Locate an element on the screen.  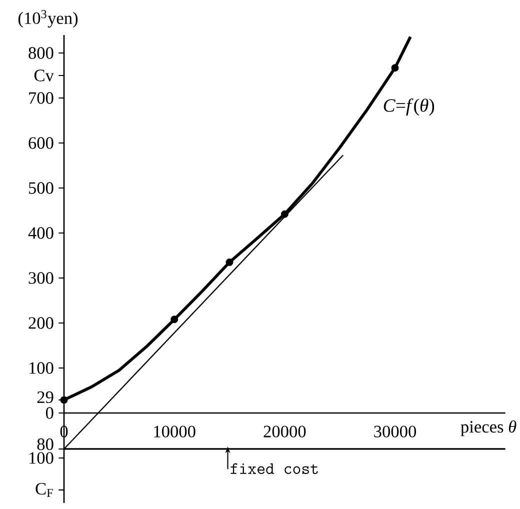
y-tick-label: 80 is located at coordinates (45, 444).